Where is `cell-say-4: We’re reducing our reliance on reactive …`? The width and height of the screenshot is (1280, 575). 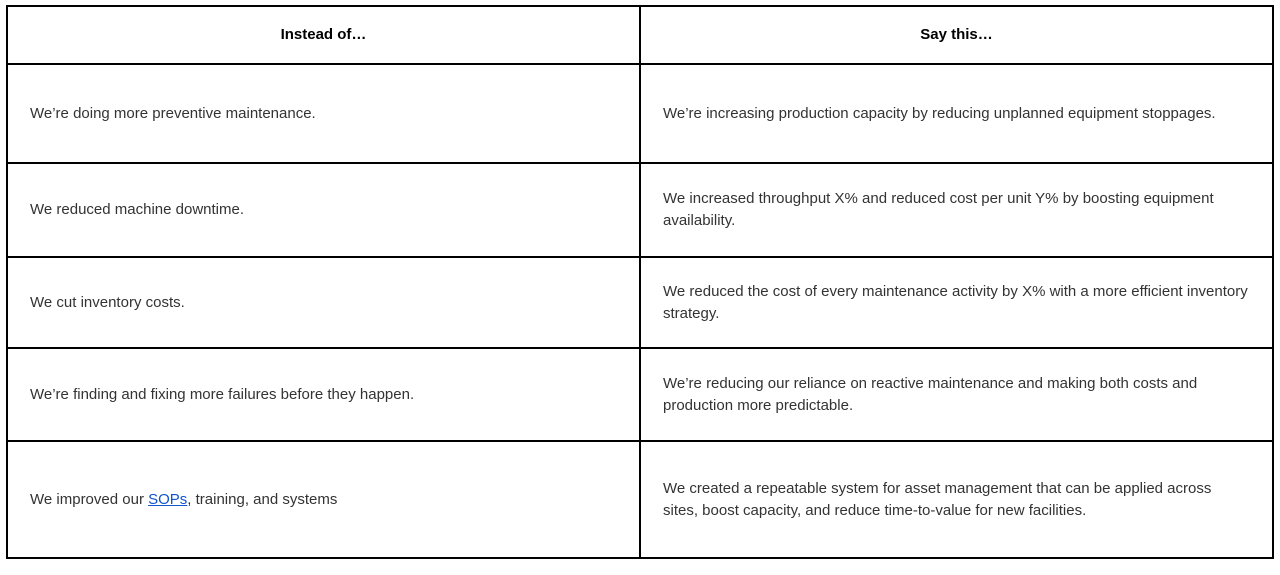
cell-say-4: We’re reducing our reliance on reactive … is located at coordinates (956, 394).